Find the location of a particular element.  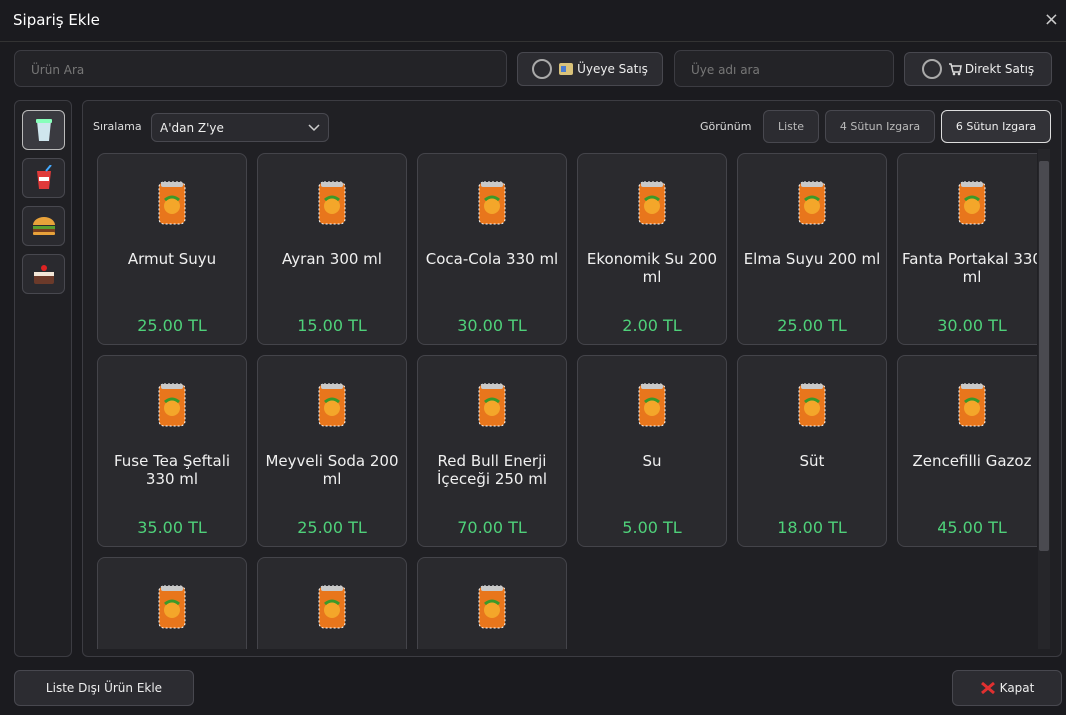

product-price: 45.00 TL is located at coordinates (972, 527).